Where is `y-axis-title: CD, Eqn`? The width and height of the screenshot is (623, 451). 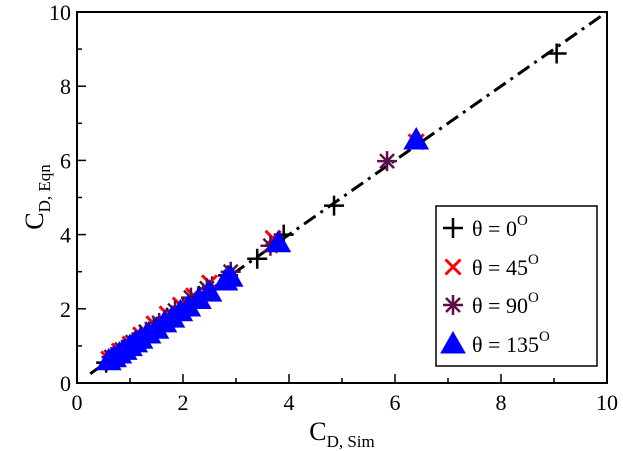
y-axis-title: CD, Eqn is located at coordinates (37, 197).